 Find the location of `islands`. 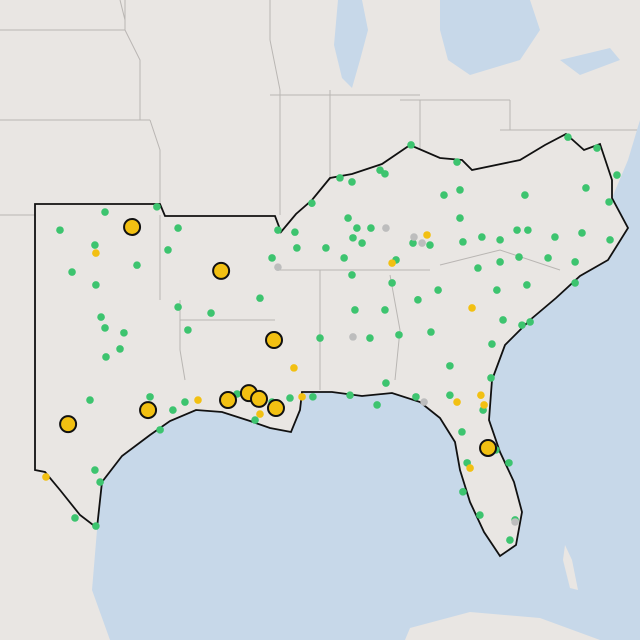

islands is located at coordinates (502, 592).